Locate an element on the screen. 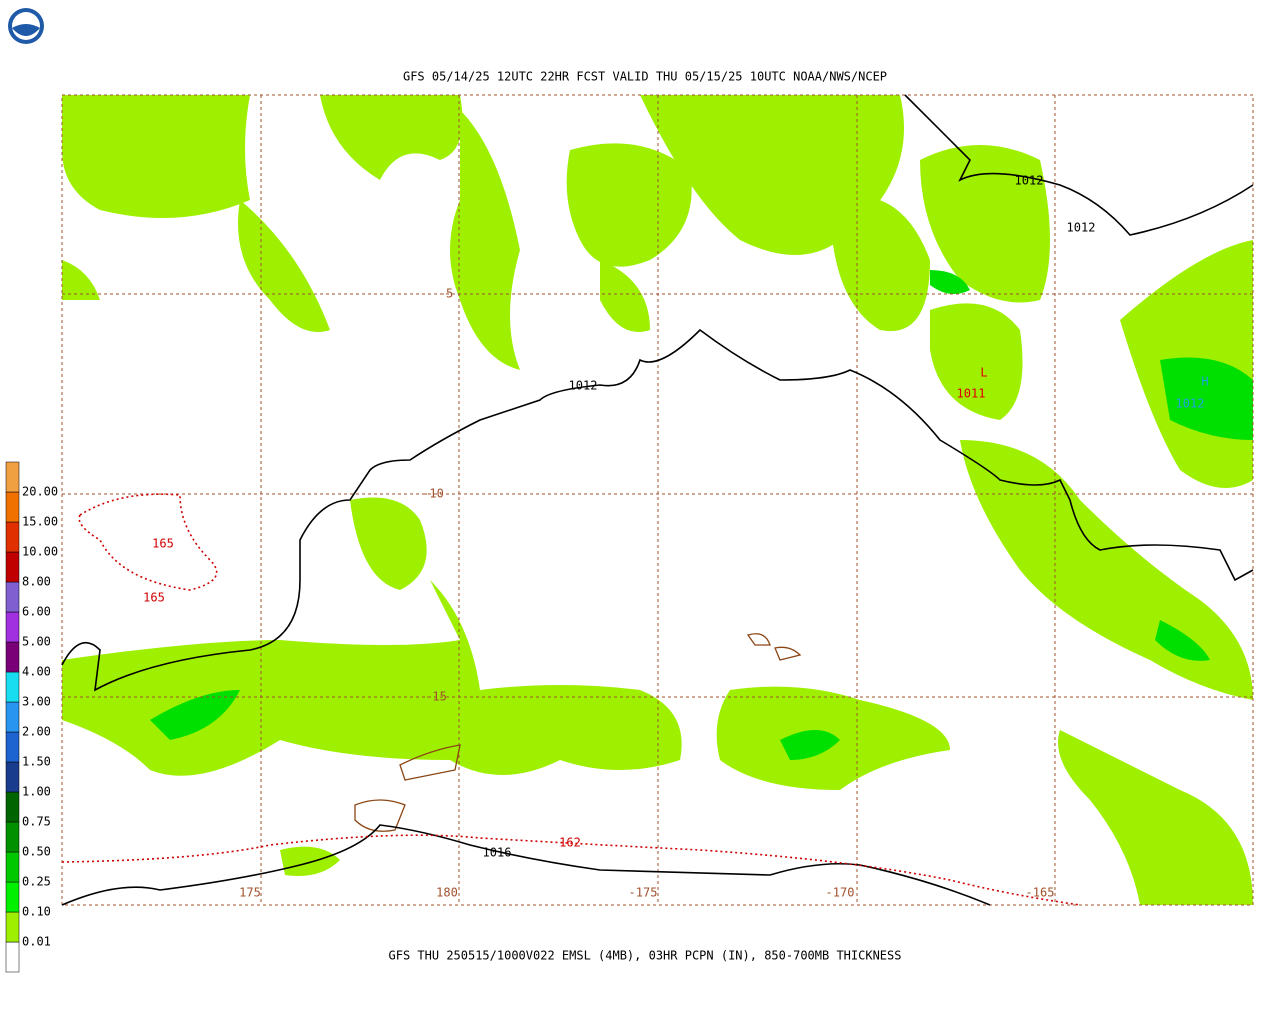 The height and width of the screenshot is (1024, 1280). legend-label: 1.50 is located at coordinates (36, 762).